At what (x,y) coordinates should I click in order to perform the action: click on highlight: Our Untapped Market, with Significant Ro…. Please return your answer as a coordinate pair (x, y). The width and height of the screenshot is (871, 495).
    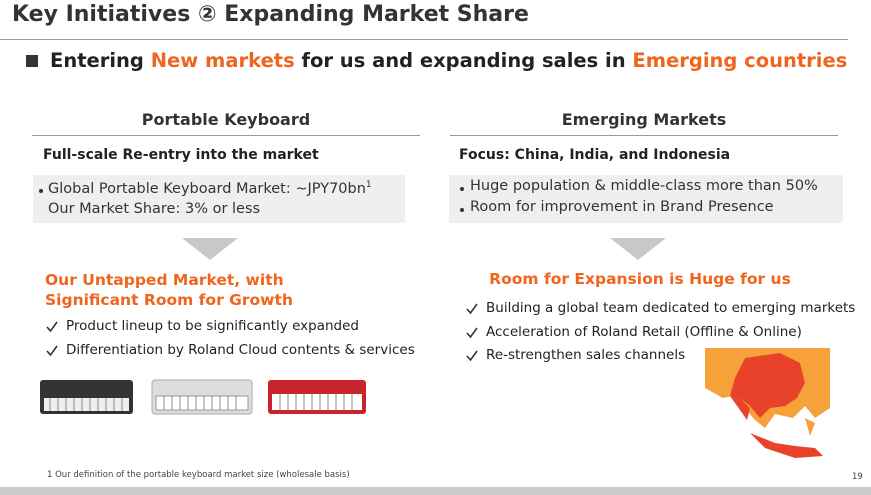
    Looking at the image, I should click on (169, 290).